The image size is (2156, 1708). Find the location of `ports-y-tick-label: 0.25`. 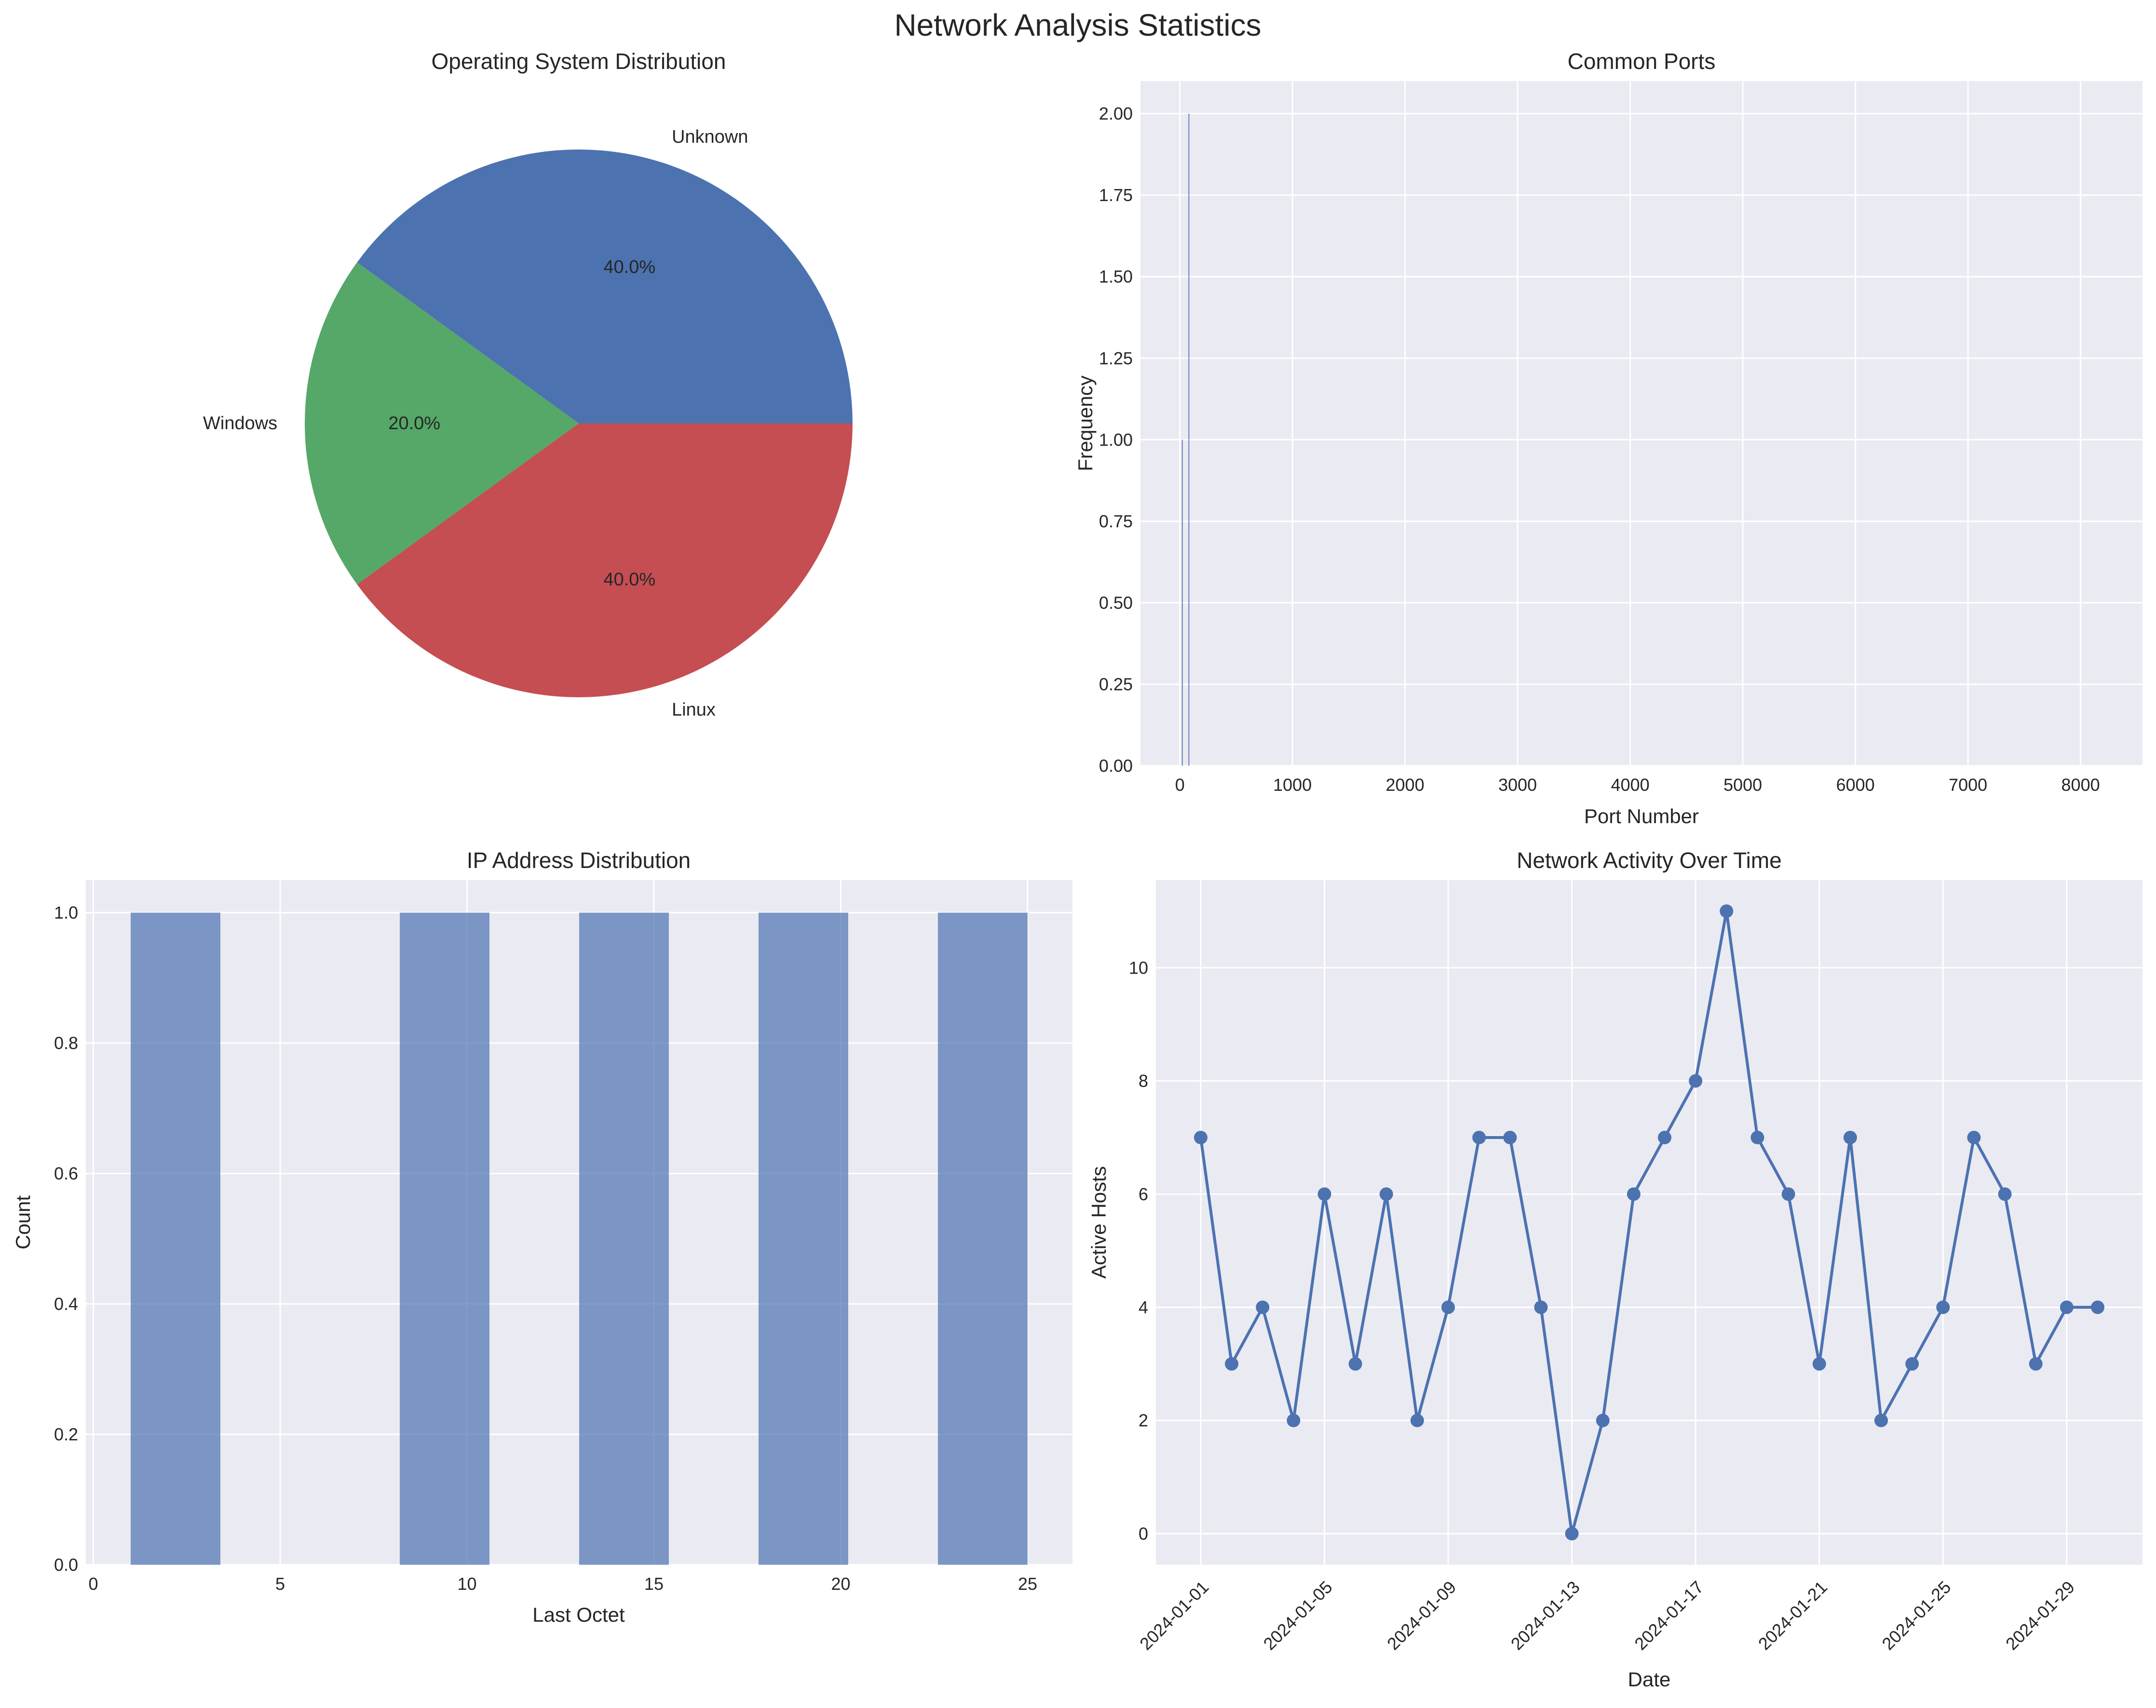

ports-y-tick-label: 0.25 is located at coordinates (1116, 684).